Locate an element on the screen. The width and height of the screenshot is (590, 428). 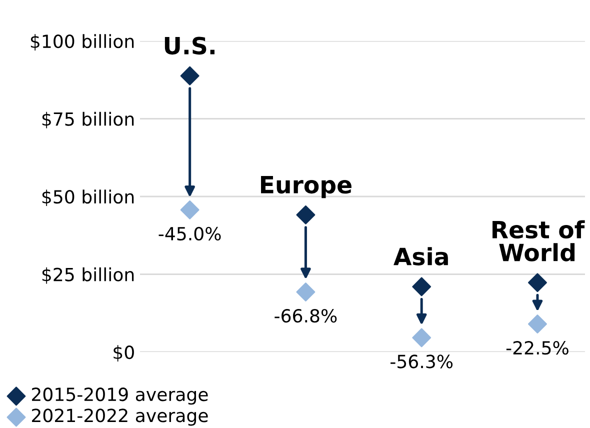
y-tick-label: $50 billion is located at coordinates (88, 198).